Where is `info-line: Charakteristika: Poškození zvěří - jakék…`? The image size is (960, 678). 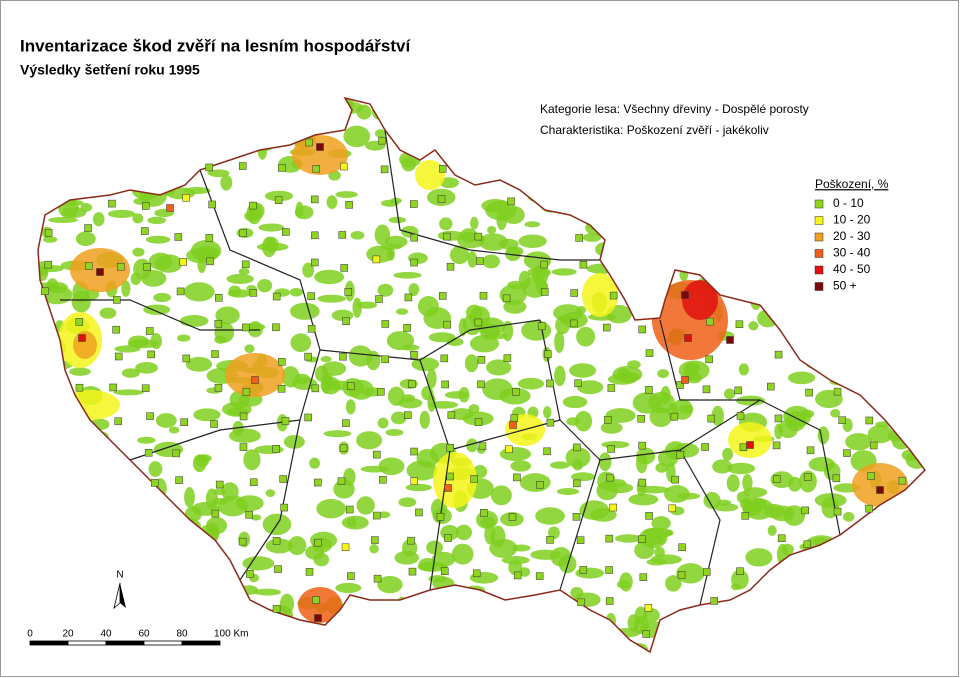
info-line: Charakteristika: Poškození zvěří - jakék… is located at coordinates (654, 130).